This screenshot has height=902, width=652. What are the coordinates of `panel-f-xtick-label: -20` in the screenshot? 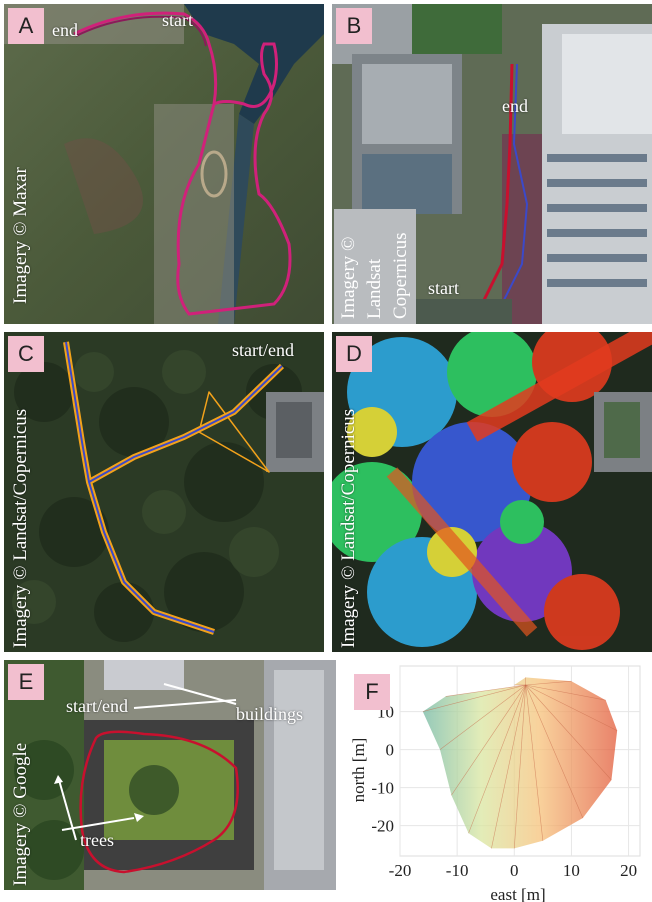 It's located at (400, 870).